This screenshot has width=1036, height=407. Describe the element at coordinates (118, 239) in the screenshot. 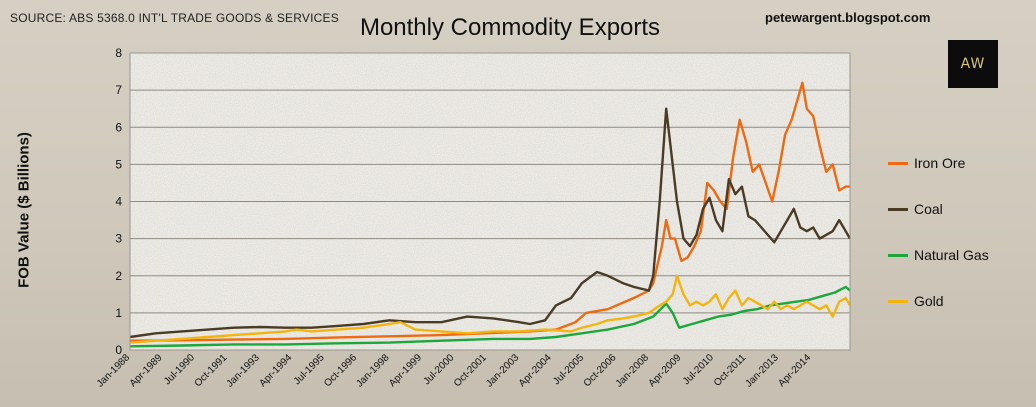

I see `y-tick-label: 3` at that location.